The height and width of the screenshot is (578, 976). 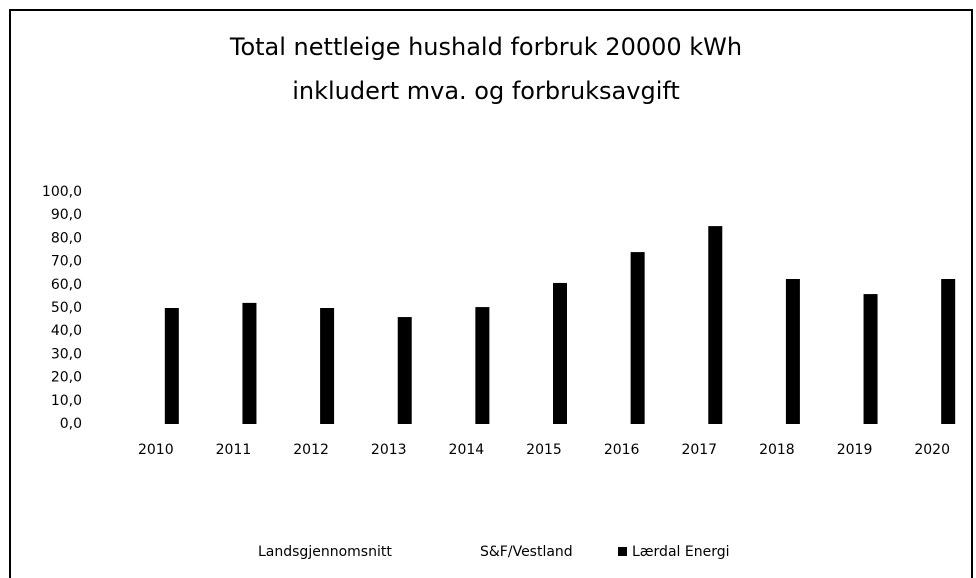 I want to click on y-tick-label: 10,0, so click(x=66, y=401).